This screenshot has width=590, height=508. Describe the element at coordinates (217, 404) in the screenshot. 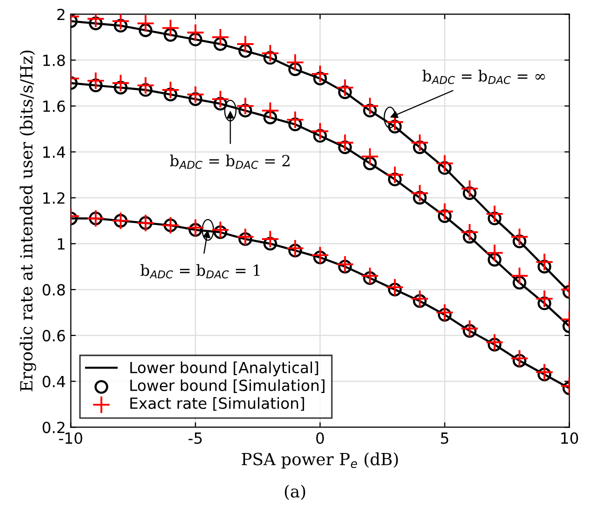

I see `legend-label: Exact rate [Simulation]` at that location.